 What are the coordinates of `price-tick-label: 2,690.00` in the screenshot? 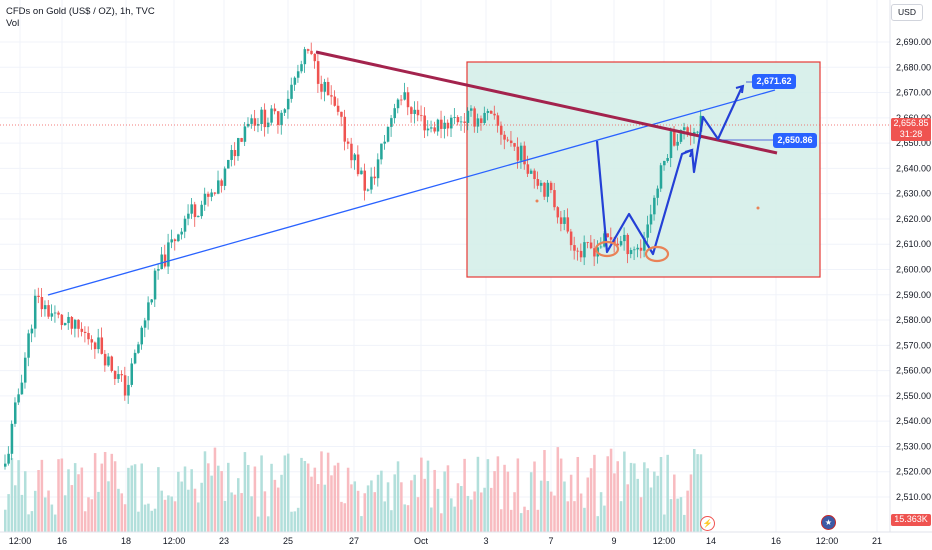 It's located at (913, 42).